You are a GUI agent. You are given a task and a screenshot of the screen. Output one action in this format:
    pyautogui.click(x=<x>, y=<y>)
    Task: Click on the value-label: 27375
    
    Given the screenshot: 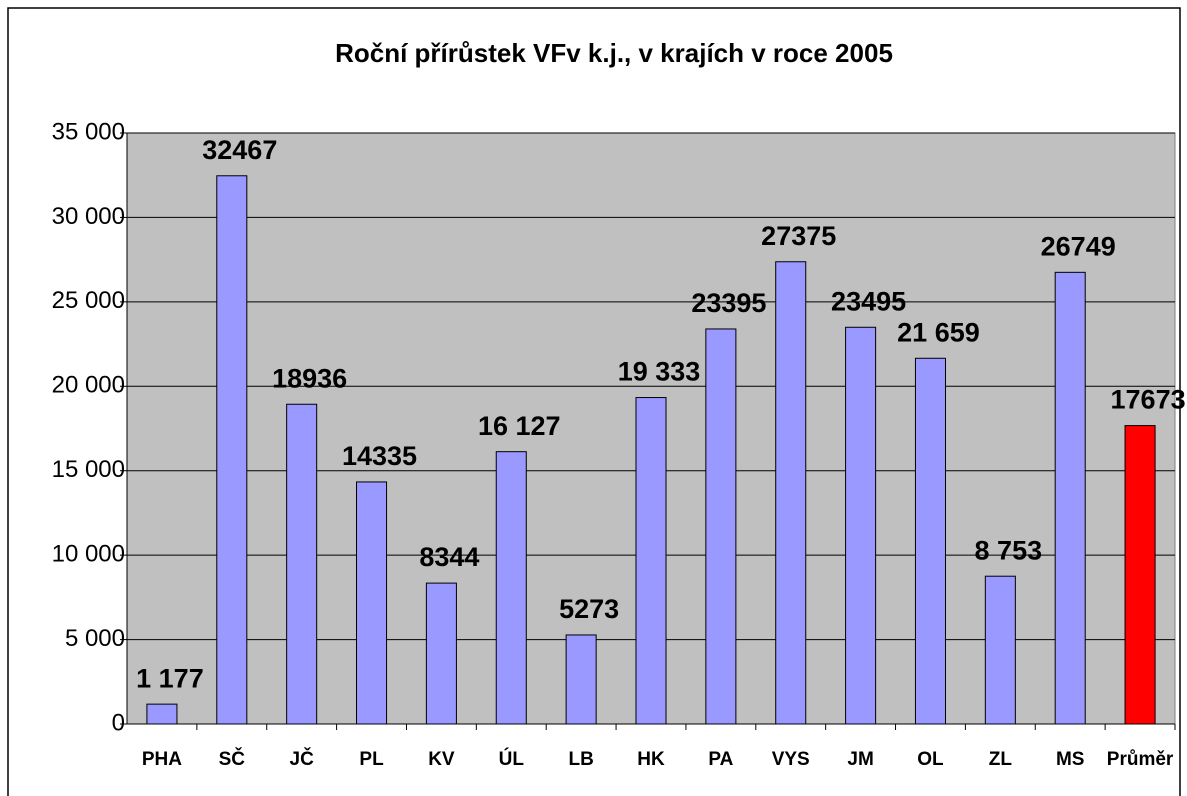 What is the action you would take?
    pyautogui.click(x=798, y=236)
    